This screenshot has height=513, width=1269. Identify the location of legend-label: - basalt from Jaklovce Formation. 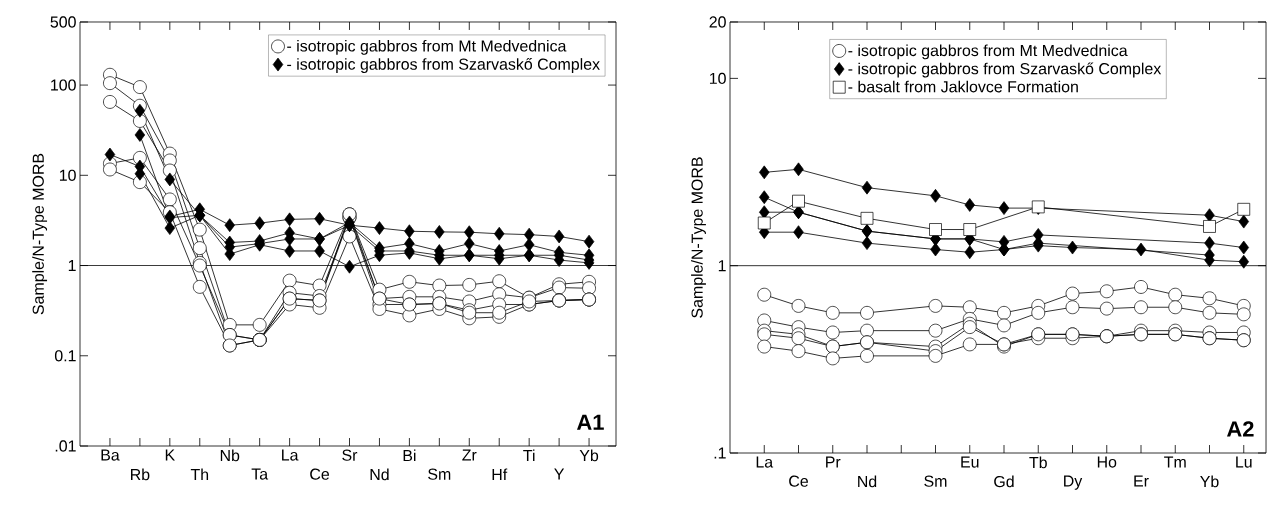
(963, 86).